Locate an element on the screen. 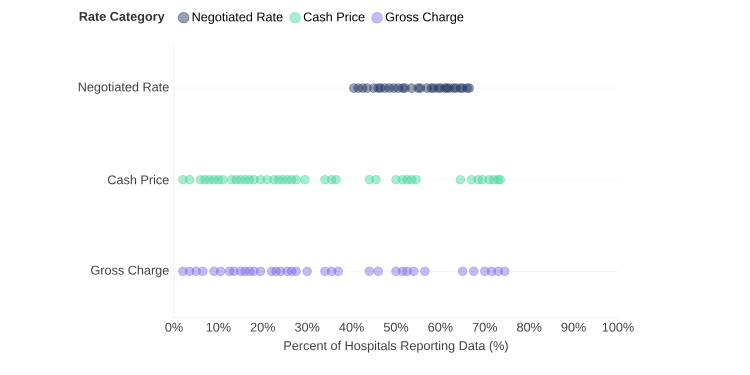  legend-label: Cash Price is located at coordinates (334, 17).